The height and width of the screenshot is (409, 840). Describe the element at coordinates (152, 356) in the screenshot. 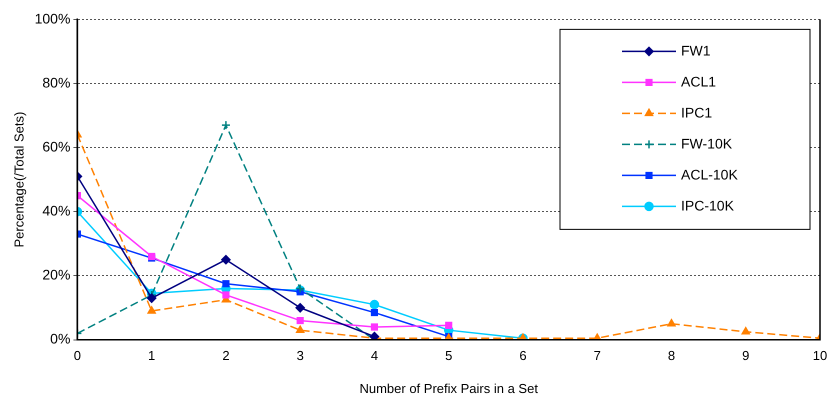

I see `x-tick-label: 1` at that location.